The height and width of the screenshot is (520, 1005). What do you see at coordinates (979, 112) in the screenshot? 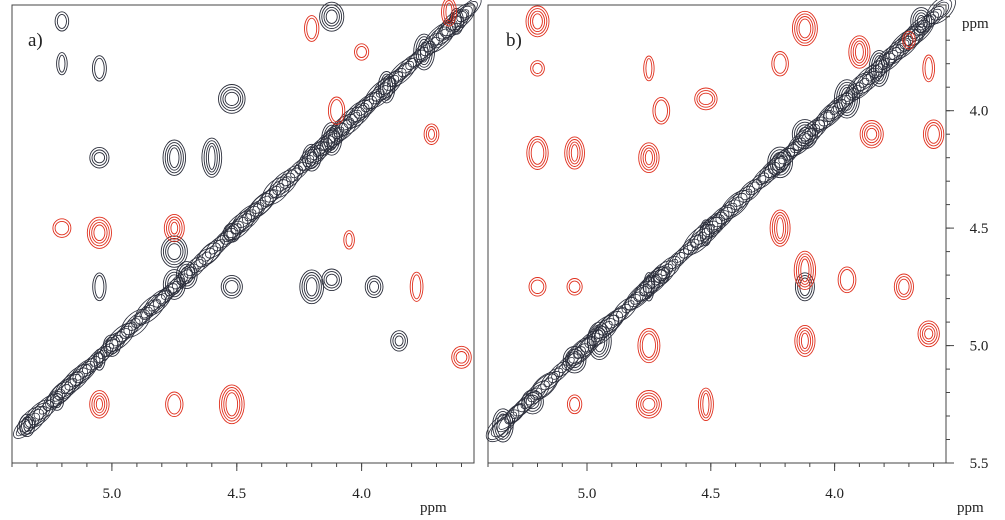
I see `panel-b-y-tick-label: 4.0` at bounding box center [979, 112].